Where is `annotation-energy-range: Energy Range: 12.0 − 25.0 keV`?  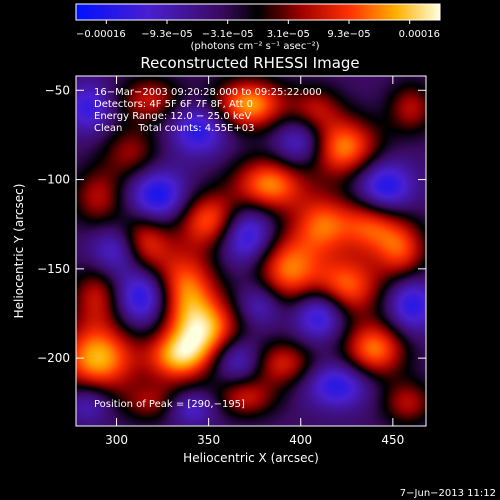 annotation-energy-range: Energy Range: 12.0 − 25.0 keV is located at coordinates (172, 116).